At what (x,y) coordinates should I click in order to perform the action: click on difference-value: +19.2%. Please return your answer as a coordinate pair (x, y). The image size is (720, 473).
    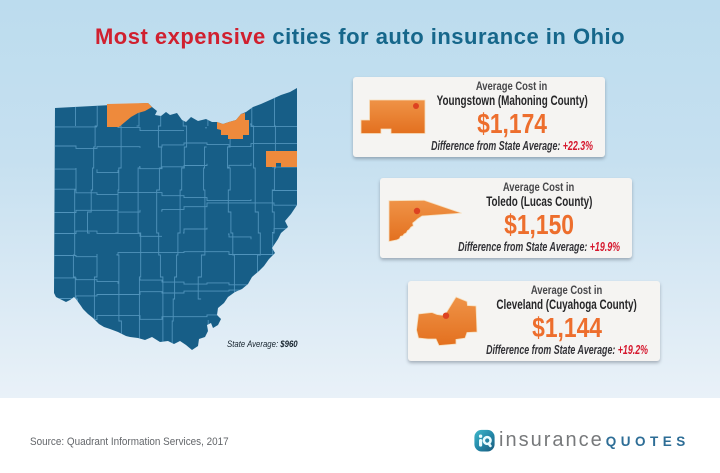
    Looking at the image, I should click on (632, 349).